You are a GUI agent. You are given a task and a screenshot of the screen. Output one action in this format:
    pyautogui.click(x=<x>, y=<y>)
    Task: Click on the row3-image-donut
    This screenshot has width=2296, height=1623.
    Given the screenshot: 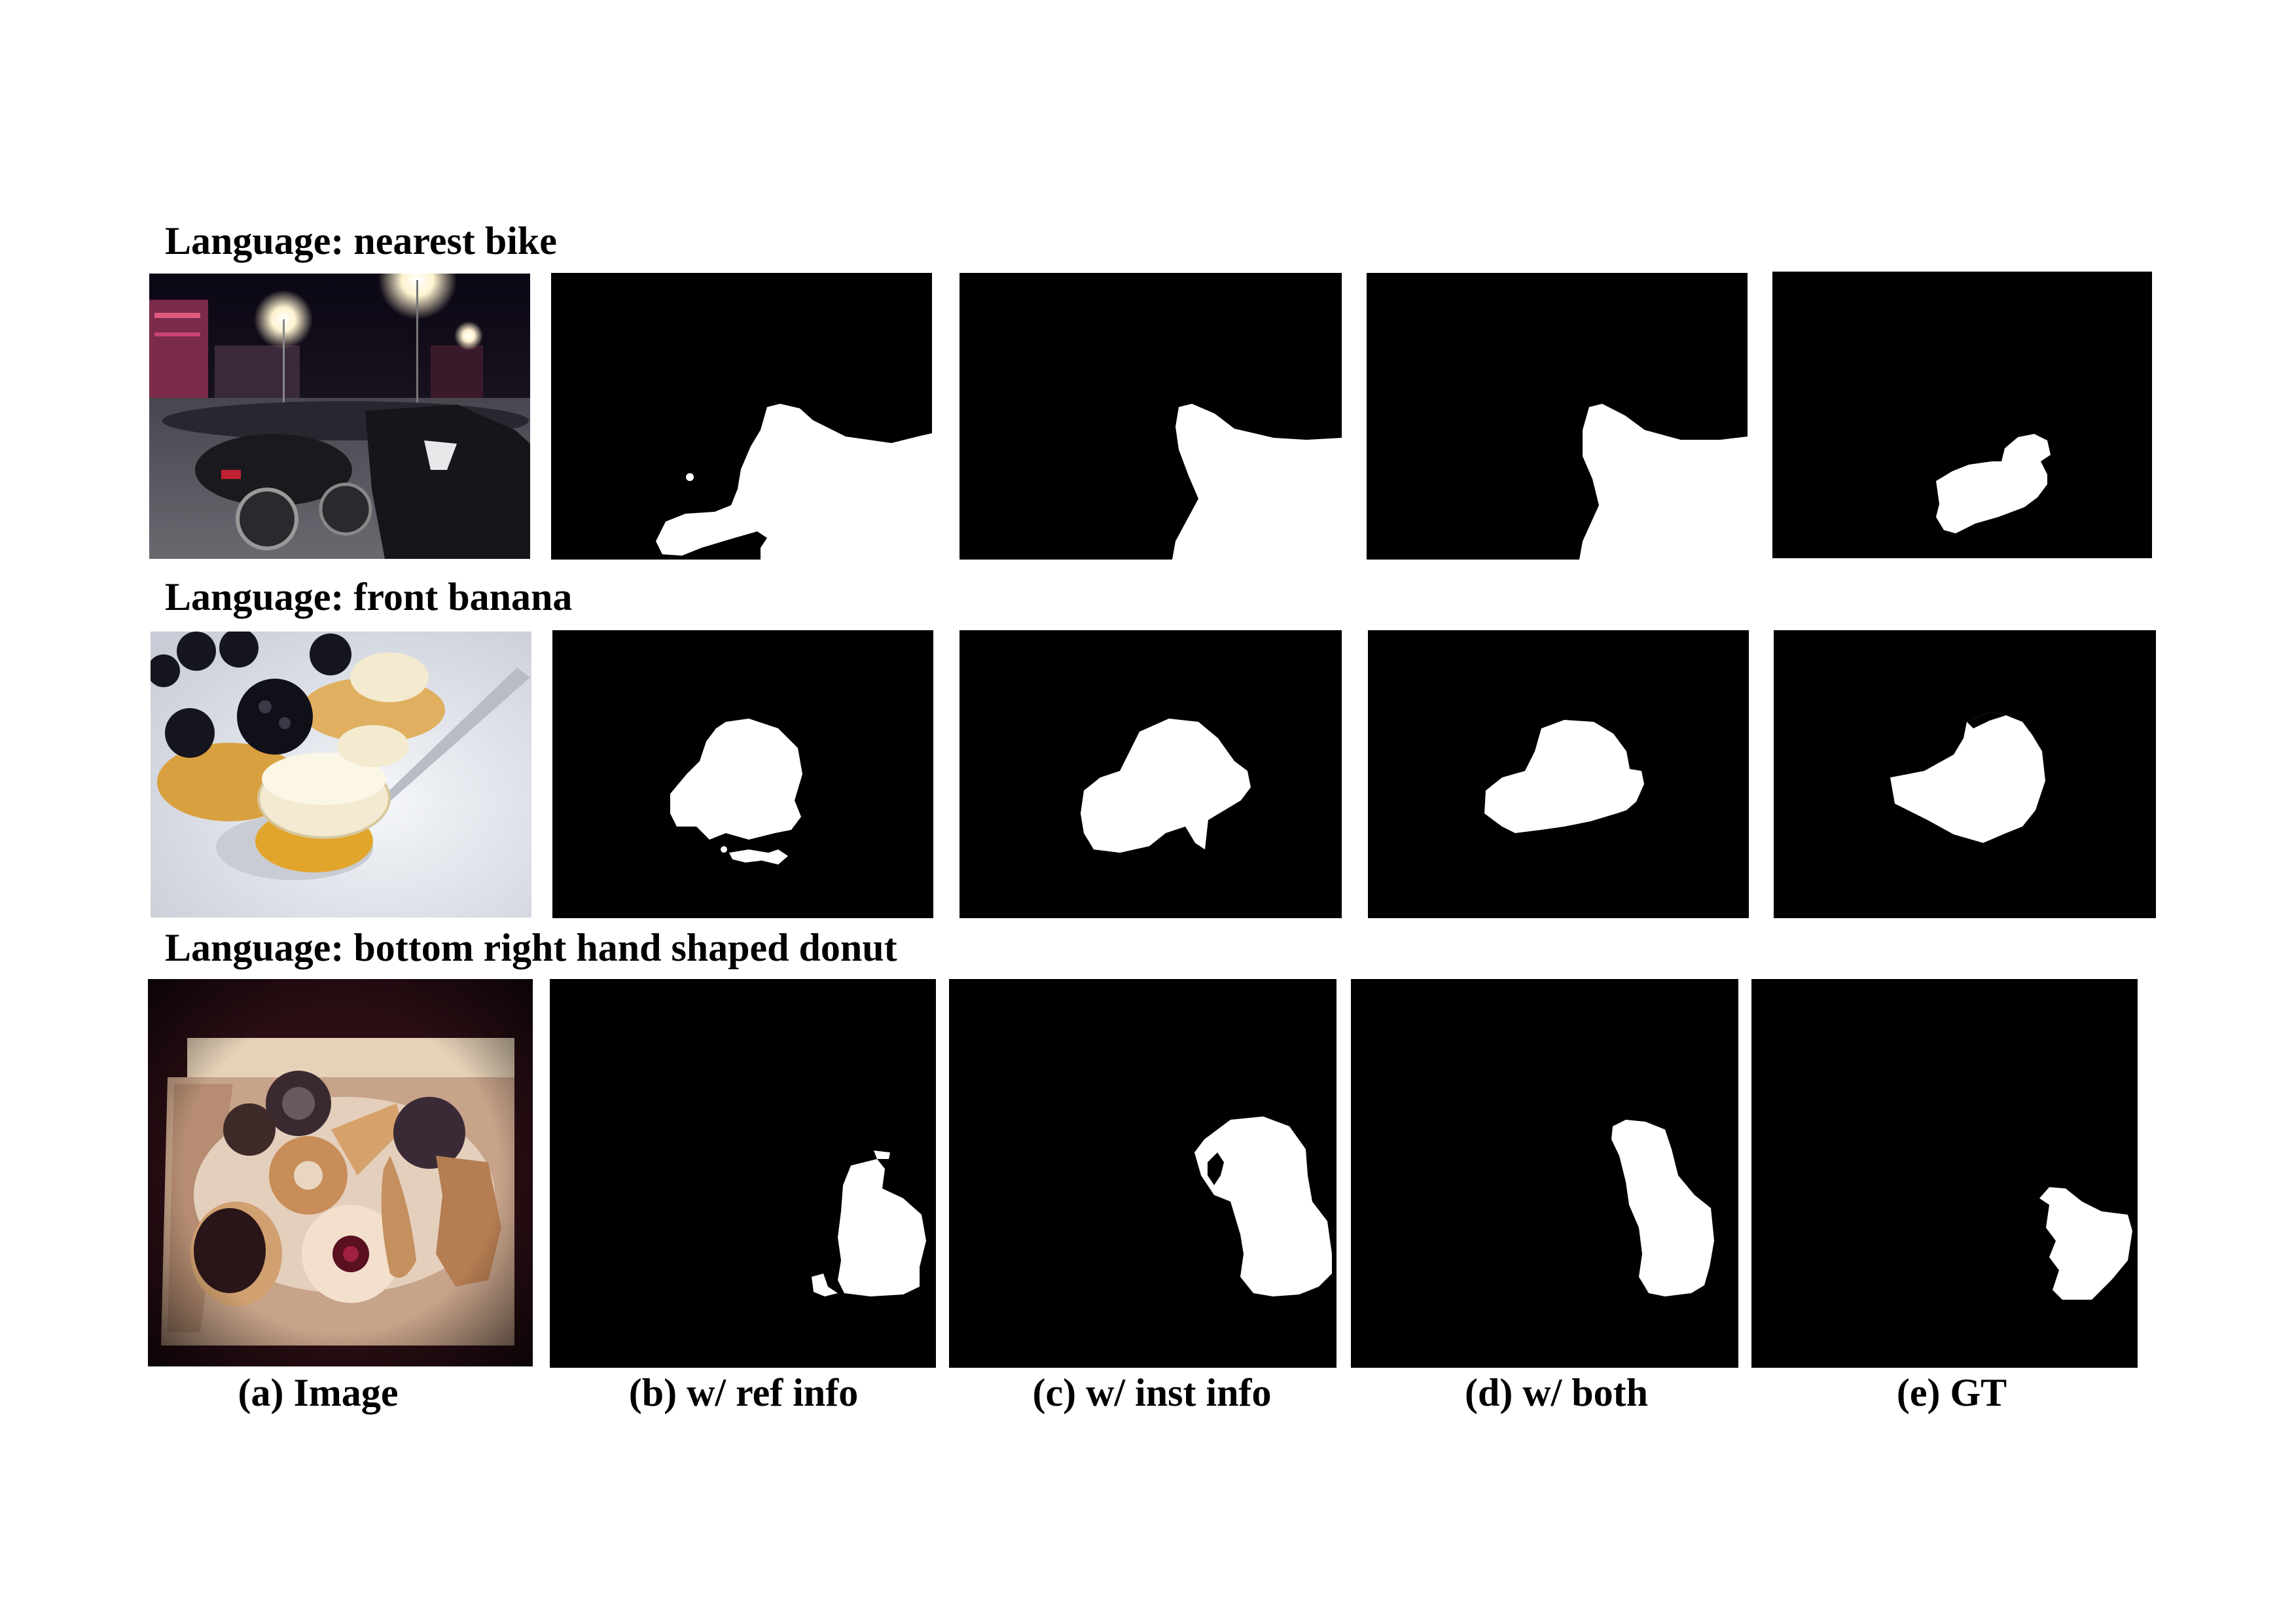 What is the action you would take?
    pyautogui.click(x=340, y=1172)
    